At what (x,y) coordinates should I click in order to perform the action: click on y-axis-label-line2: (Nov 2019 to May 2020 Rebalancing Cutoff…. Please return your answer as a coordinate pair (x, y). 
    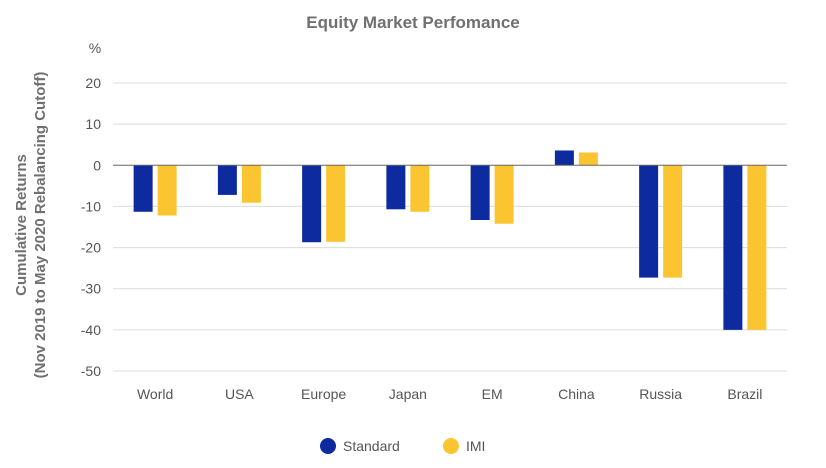
    Looking at the image, I should click on (40, 225).